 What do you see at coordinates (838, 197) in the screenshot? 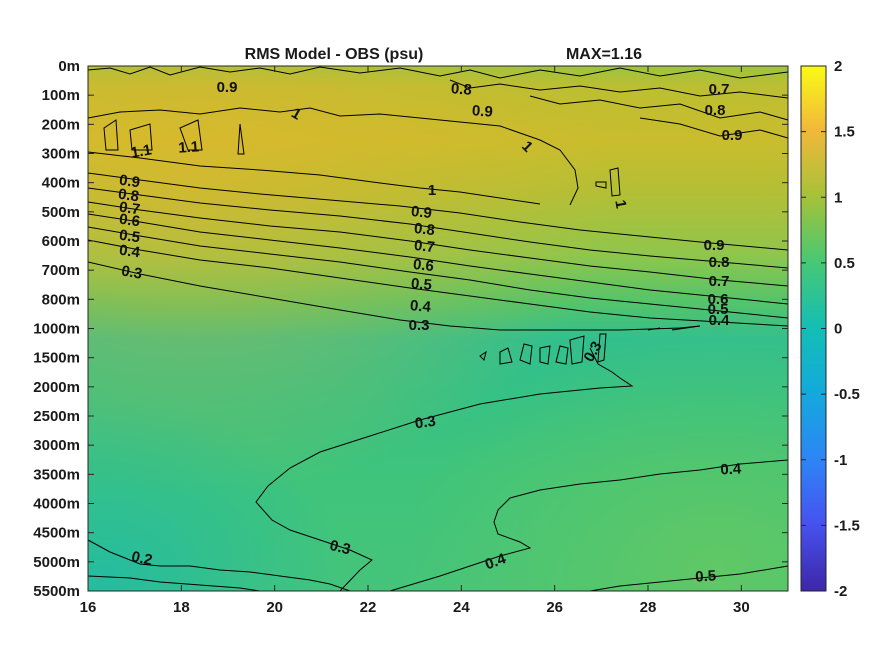
I see `colorbar-tick-label: 1` at bounding box center [838, 197].